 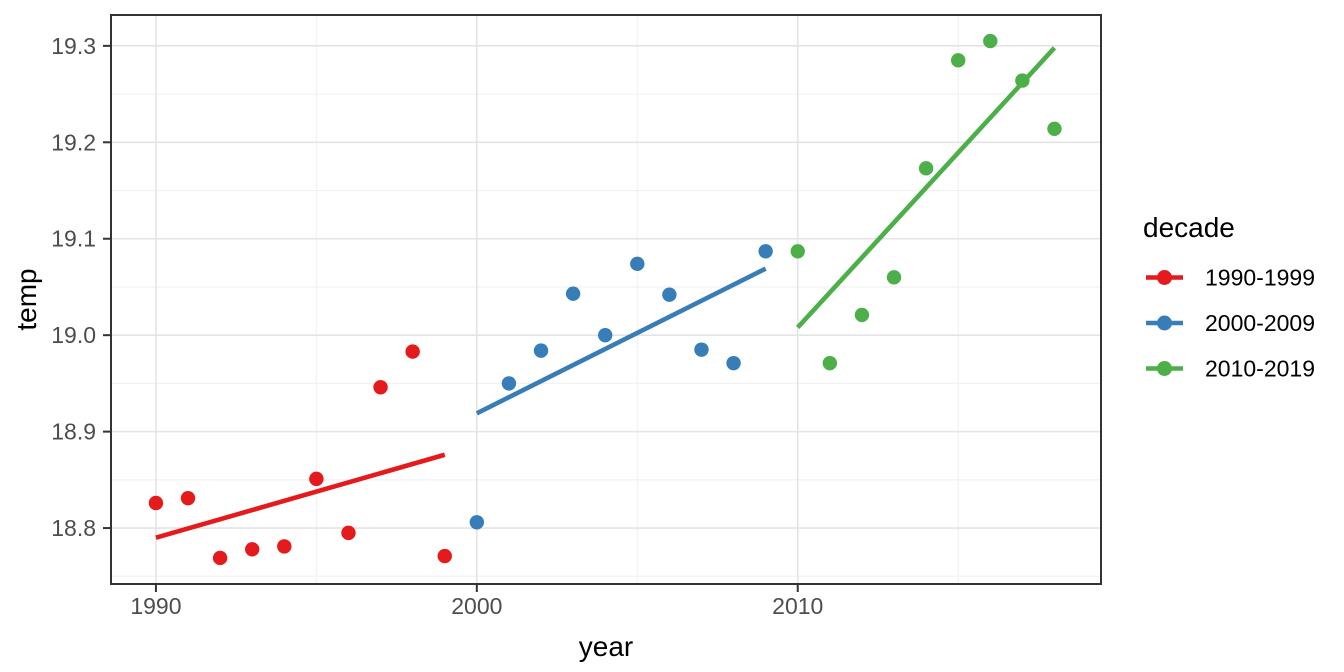 What do you see at coordinates (73, 432) in the screenshot?
I see `y-tick-label: 18.9` at bounding box center [73, 432].